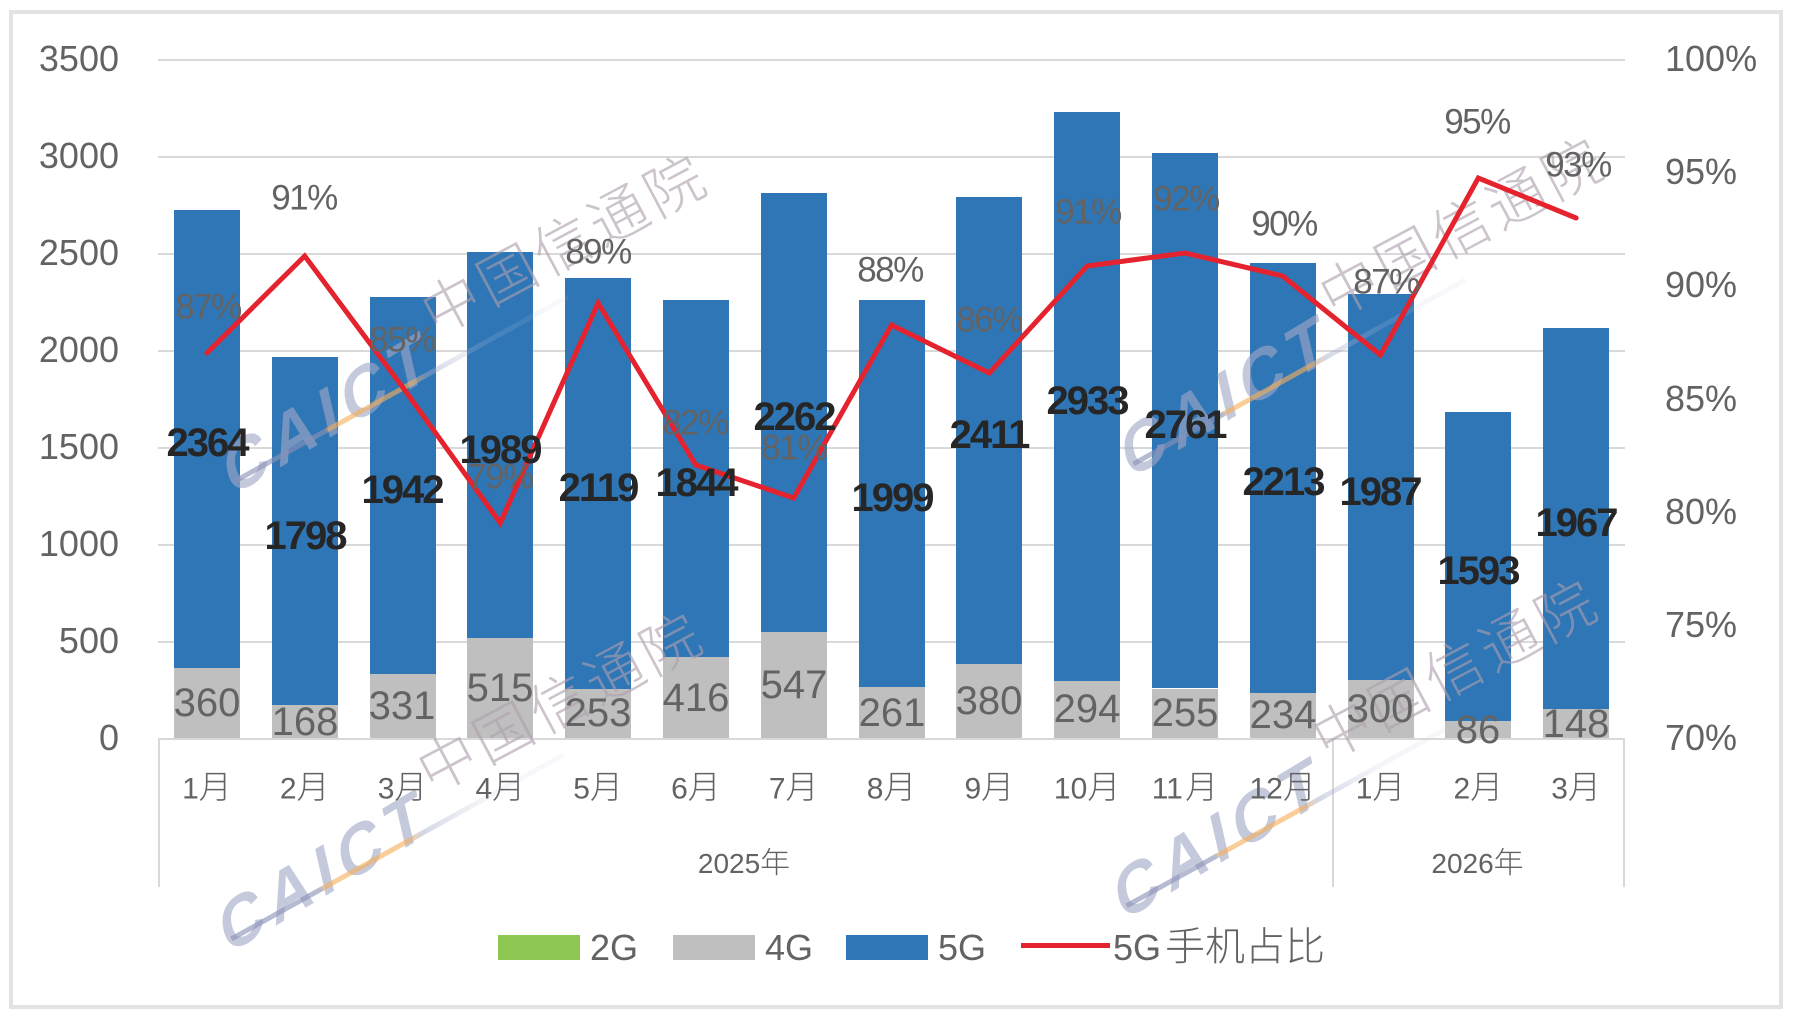  I want to click on svg-text: 4, so click(484, 789).